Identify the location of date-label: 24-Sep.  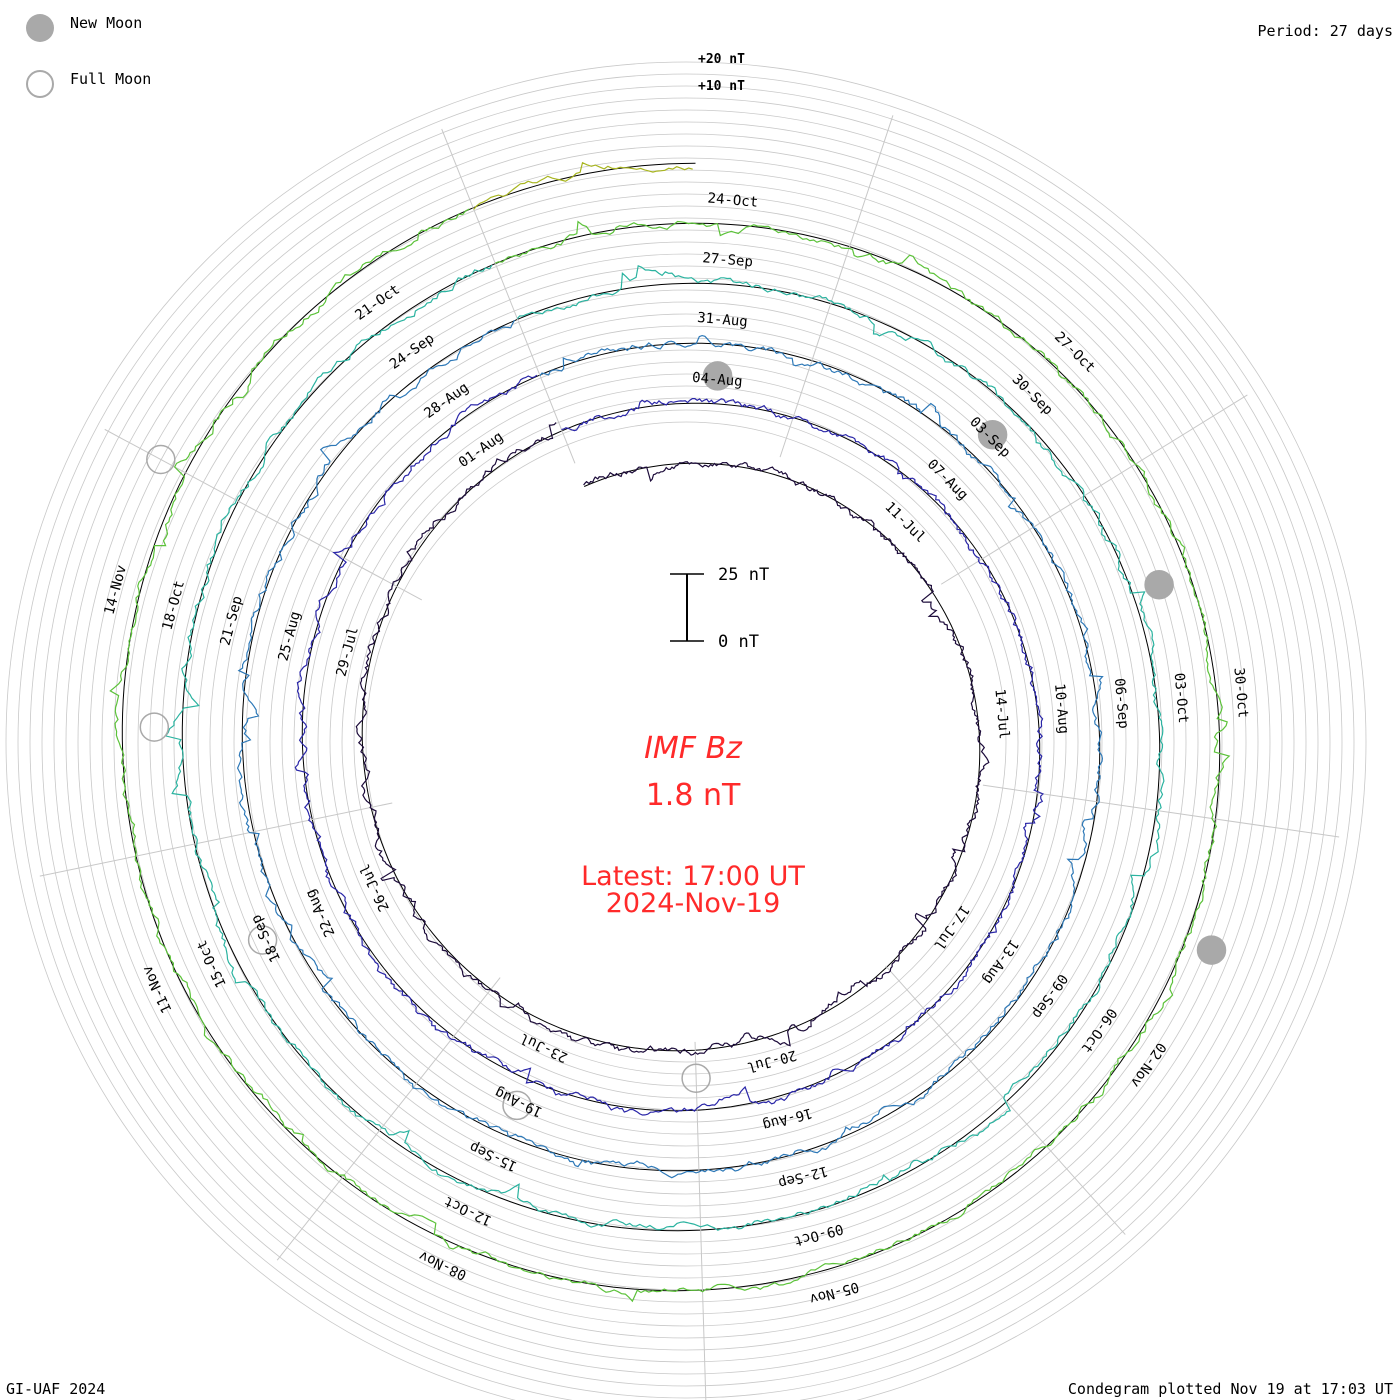
(412, 352).